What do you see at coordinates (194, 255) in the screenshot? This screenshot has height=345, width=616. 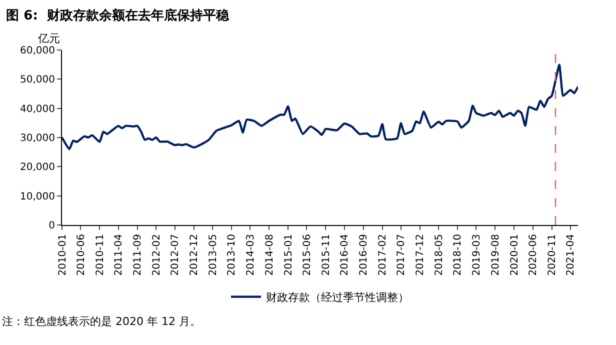 I see `x-tick-label: 2012-12` at bounding box center [194, 255].